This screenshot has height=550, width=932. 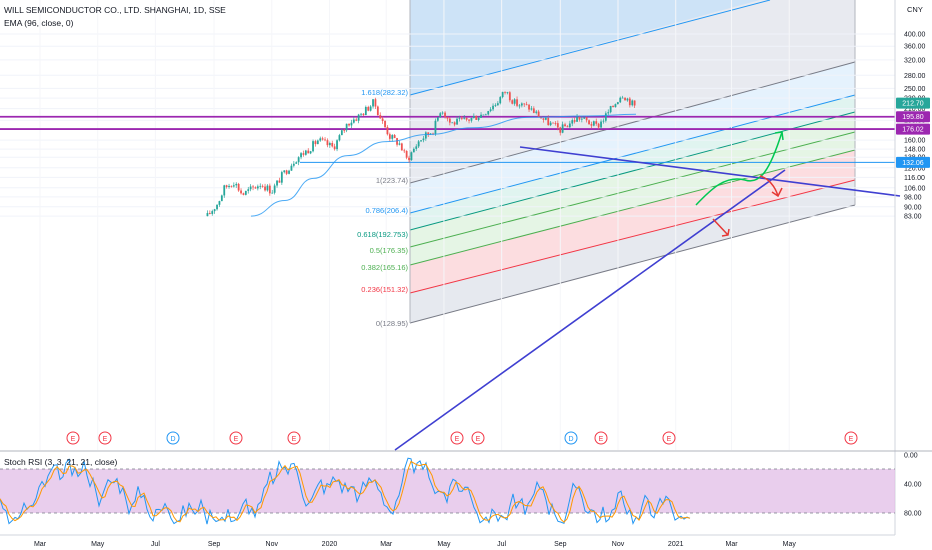 What do you see at coordinates (710, 171) in the screenshot?
I see `downtrend-line` at bounding box center [710, 171].